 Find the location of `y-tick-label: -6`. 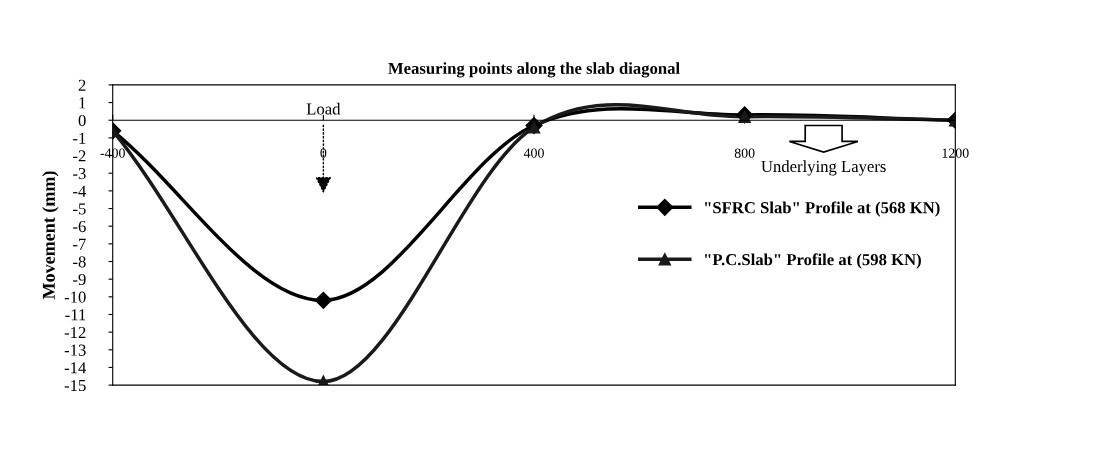

y-tick-label: -6 is located at coordinates (79, 226).